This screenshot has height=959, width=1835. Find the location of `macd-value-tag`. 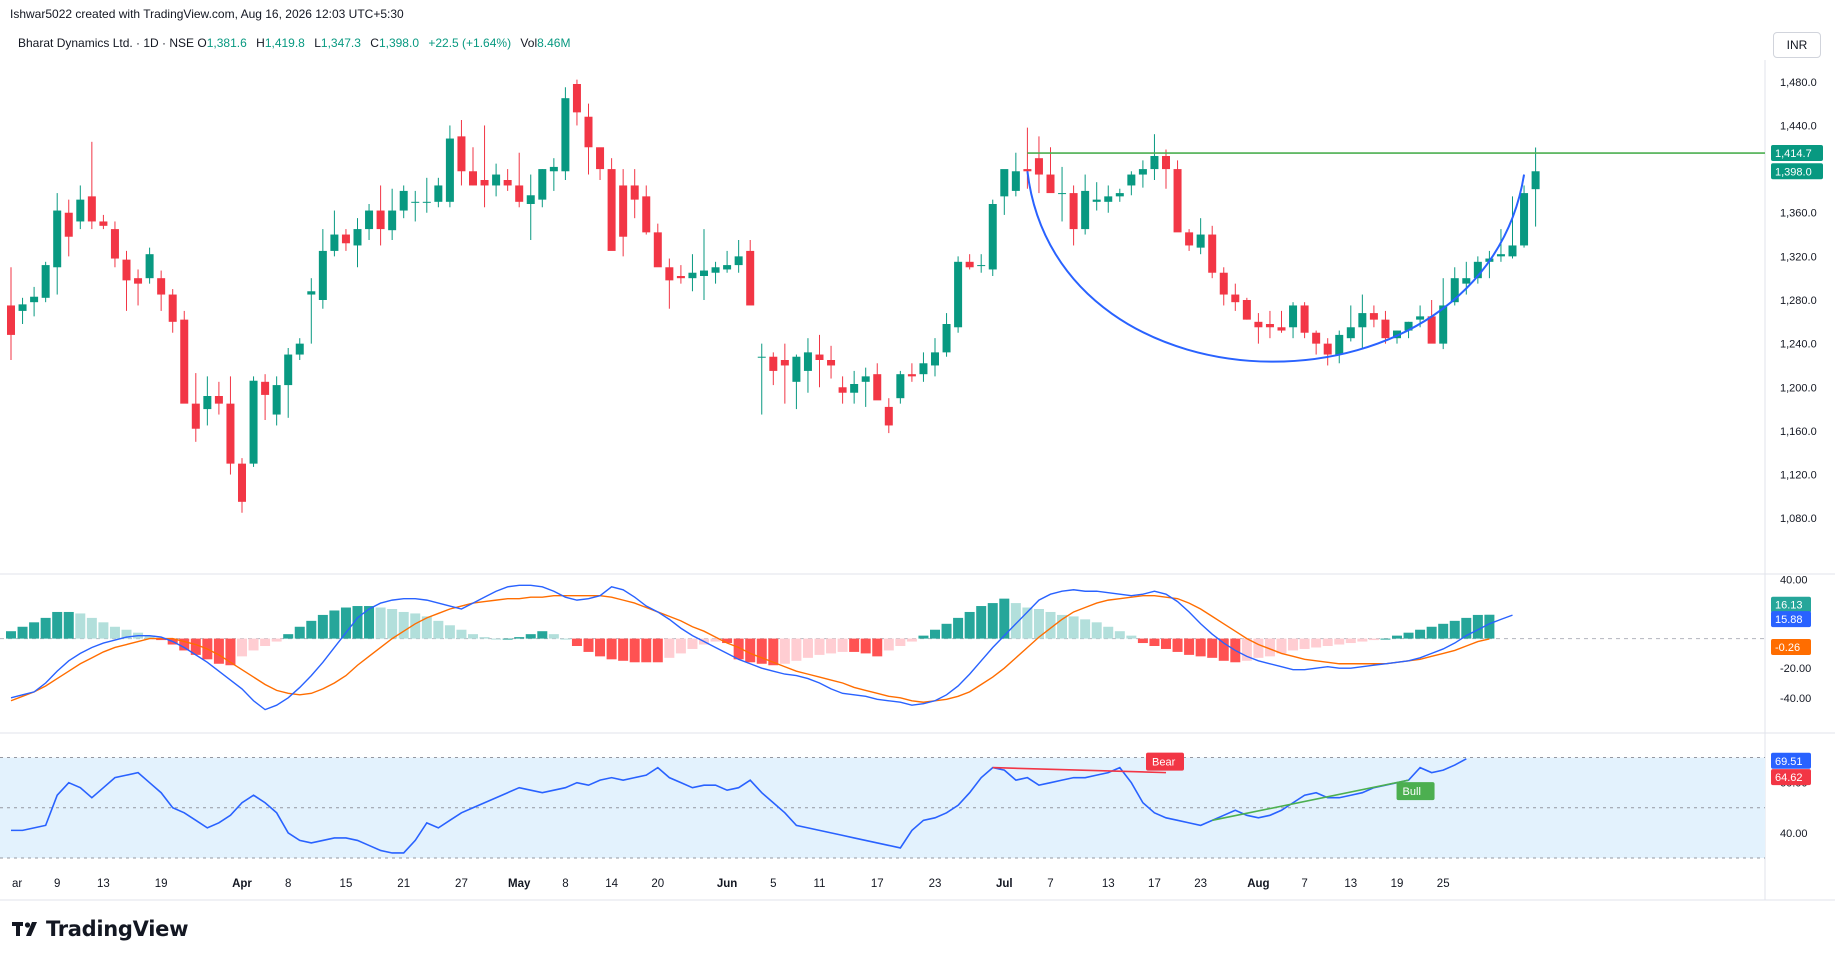

macd-value-tag is located at coordinates (1791, 646).